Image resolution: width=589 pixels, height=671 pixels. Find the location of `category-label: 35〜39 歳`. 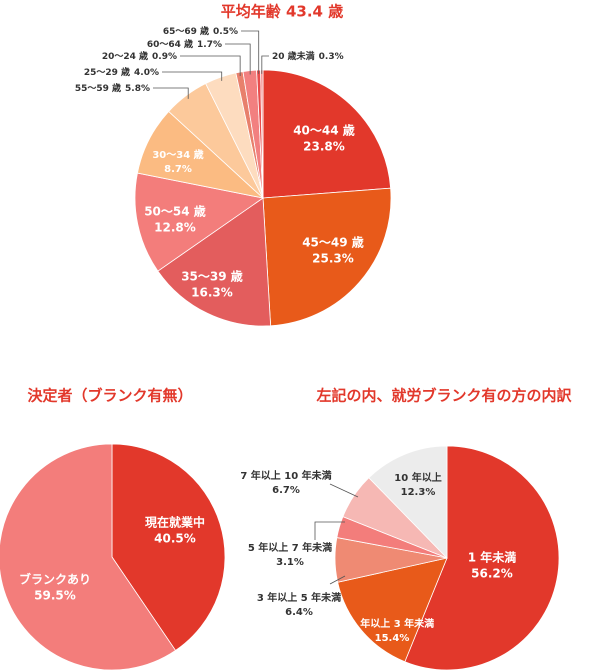

category-label: 35〜39 歳 is located at coordinates (212, 276).